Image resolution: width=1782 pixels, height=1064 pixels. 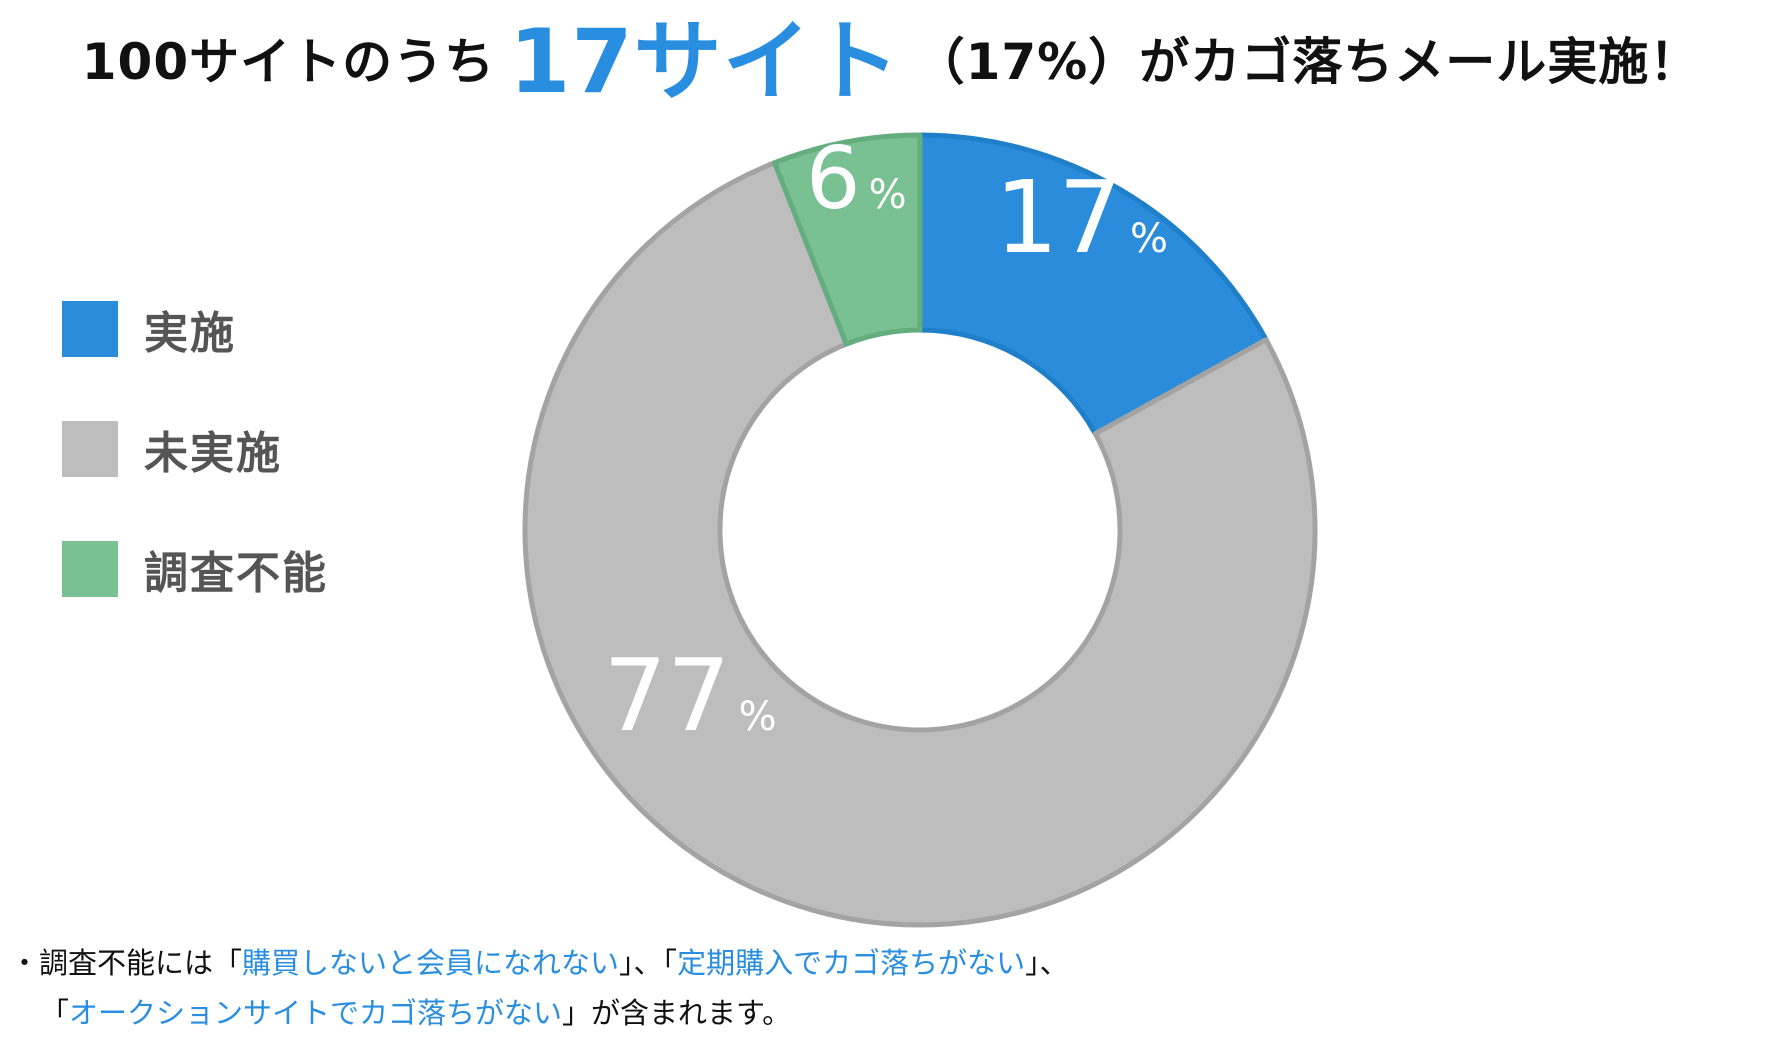 I want to click on legend-swatch-not-implemented, so click(x=90, y=449).